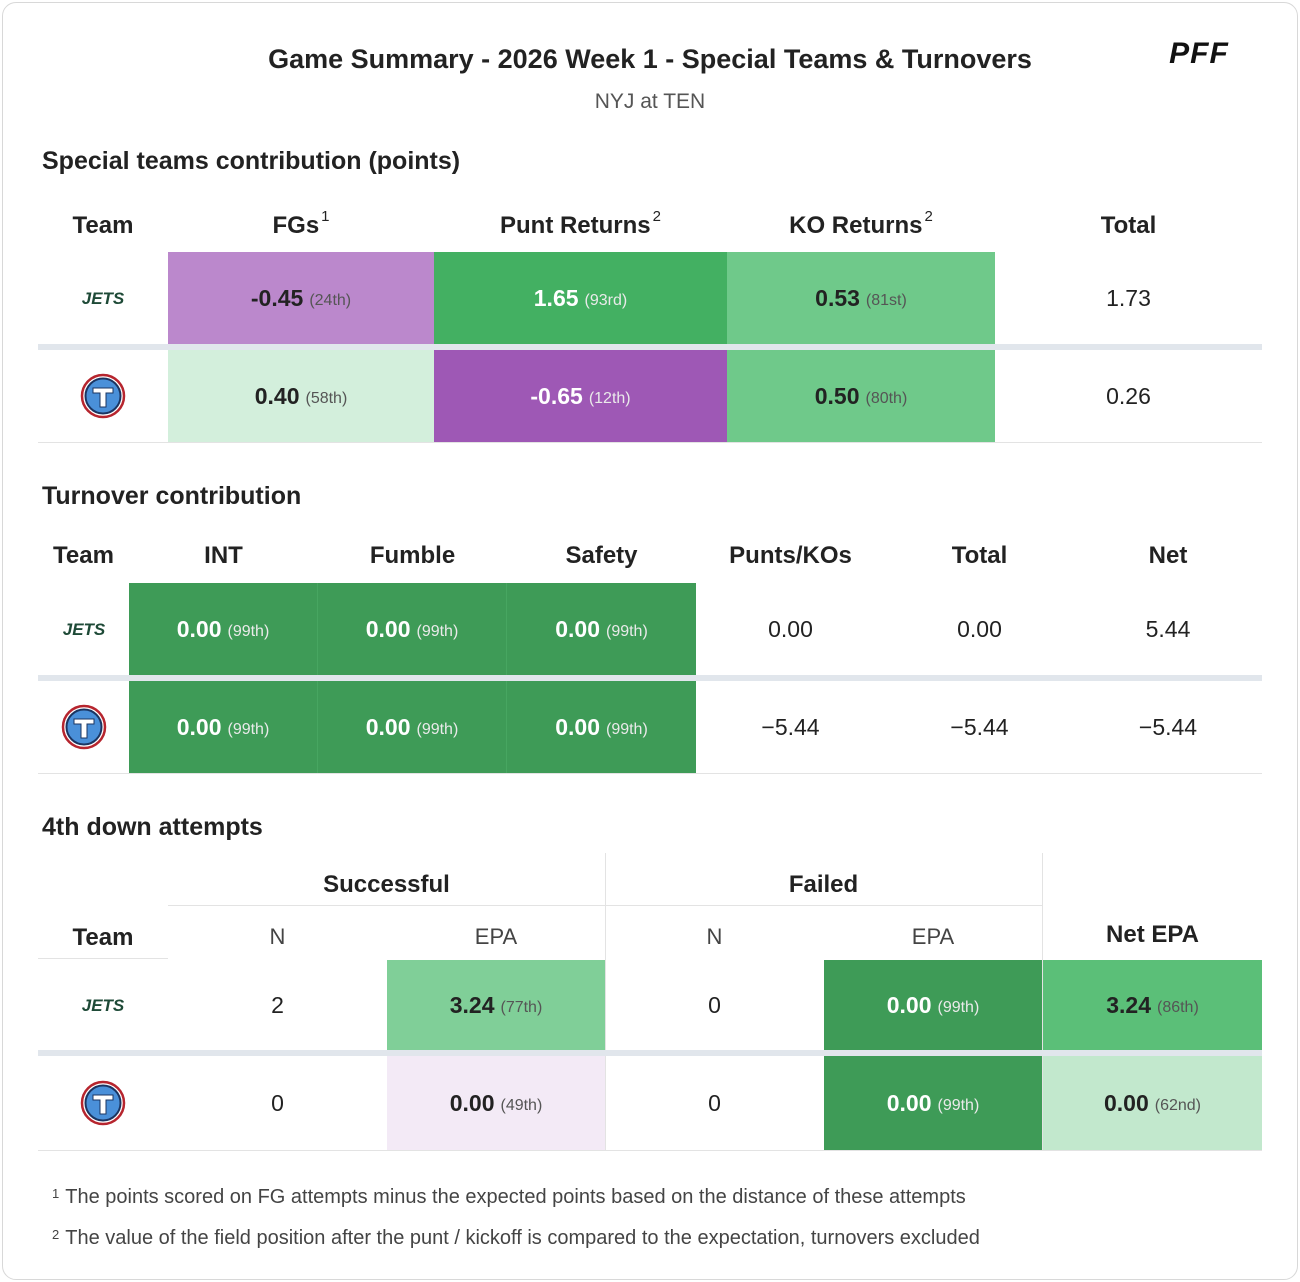  I want to click on to-ten-net: −5.44, so click(1168, 726).